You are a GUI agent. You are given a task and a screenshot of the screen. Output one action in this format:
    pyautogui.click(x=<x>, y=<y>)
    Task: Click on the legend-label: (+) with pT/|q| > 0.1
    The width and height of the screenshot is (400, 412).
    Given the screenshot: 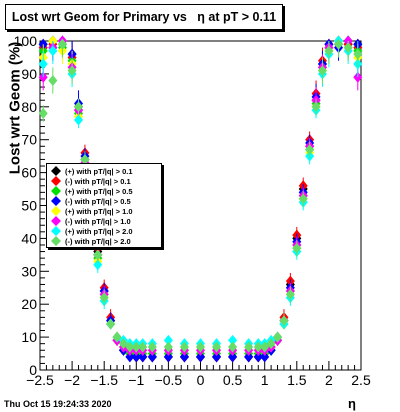 What is the action you would take?
    pyautogui.click(x=99, y=171)
    